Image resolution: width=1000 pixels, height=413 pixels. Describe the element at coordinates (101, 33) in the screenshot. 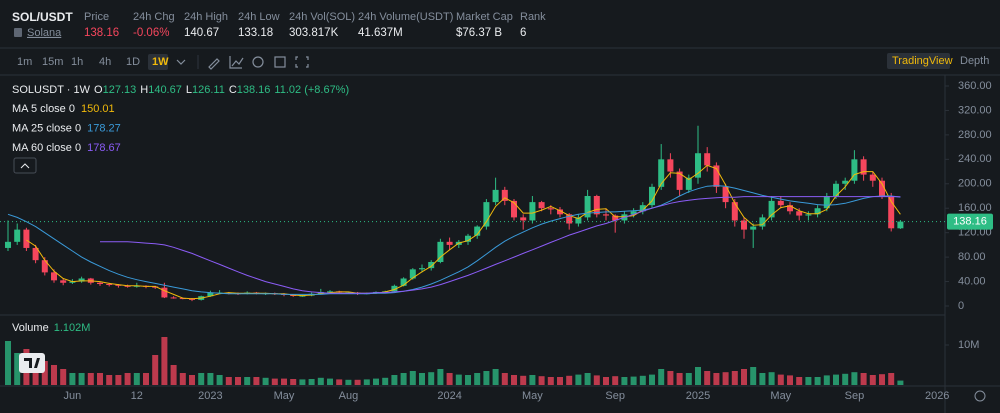

I see `stat-value: 138.16` at that location.